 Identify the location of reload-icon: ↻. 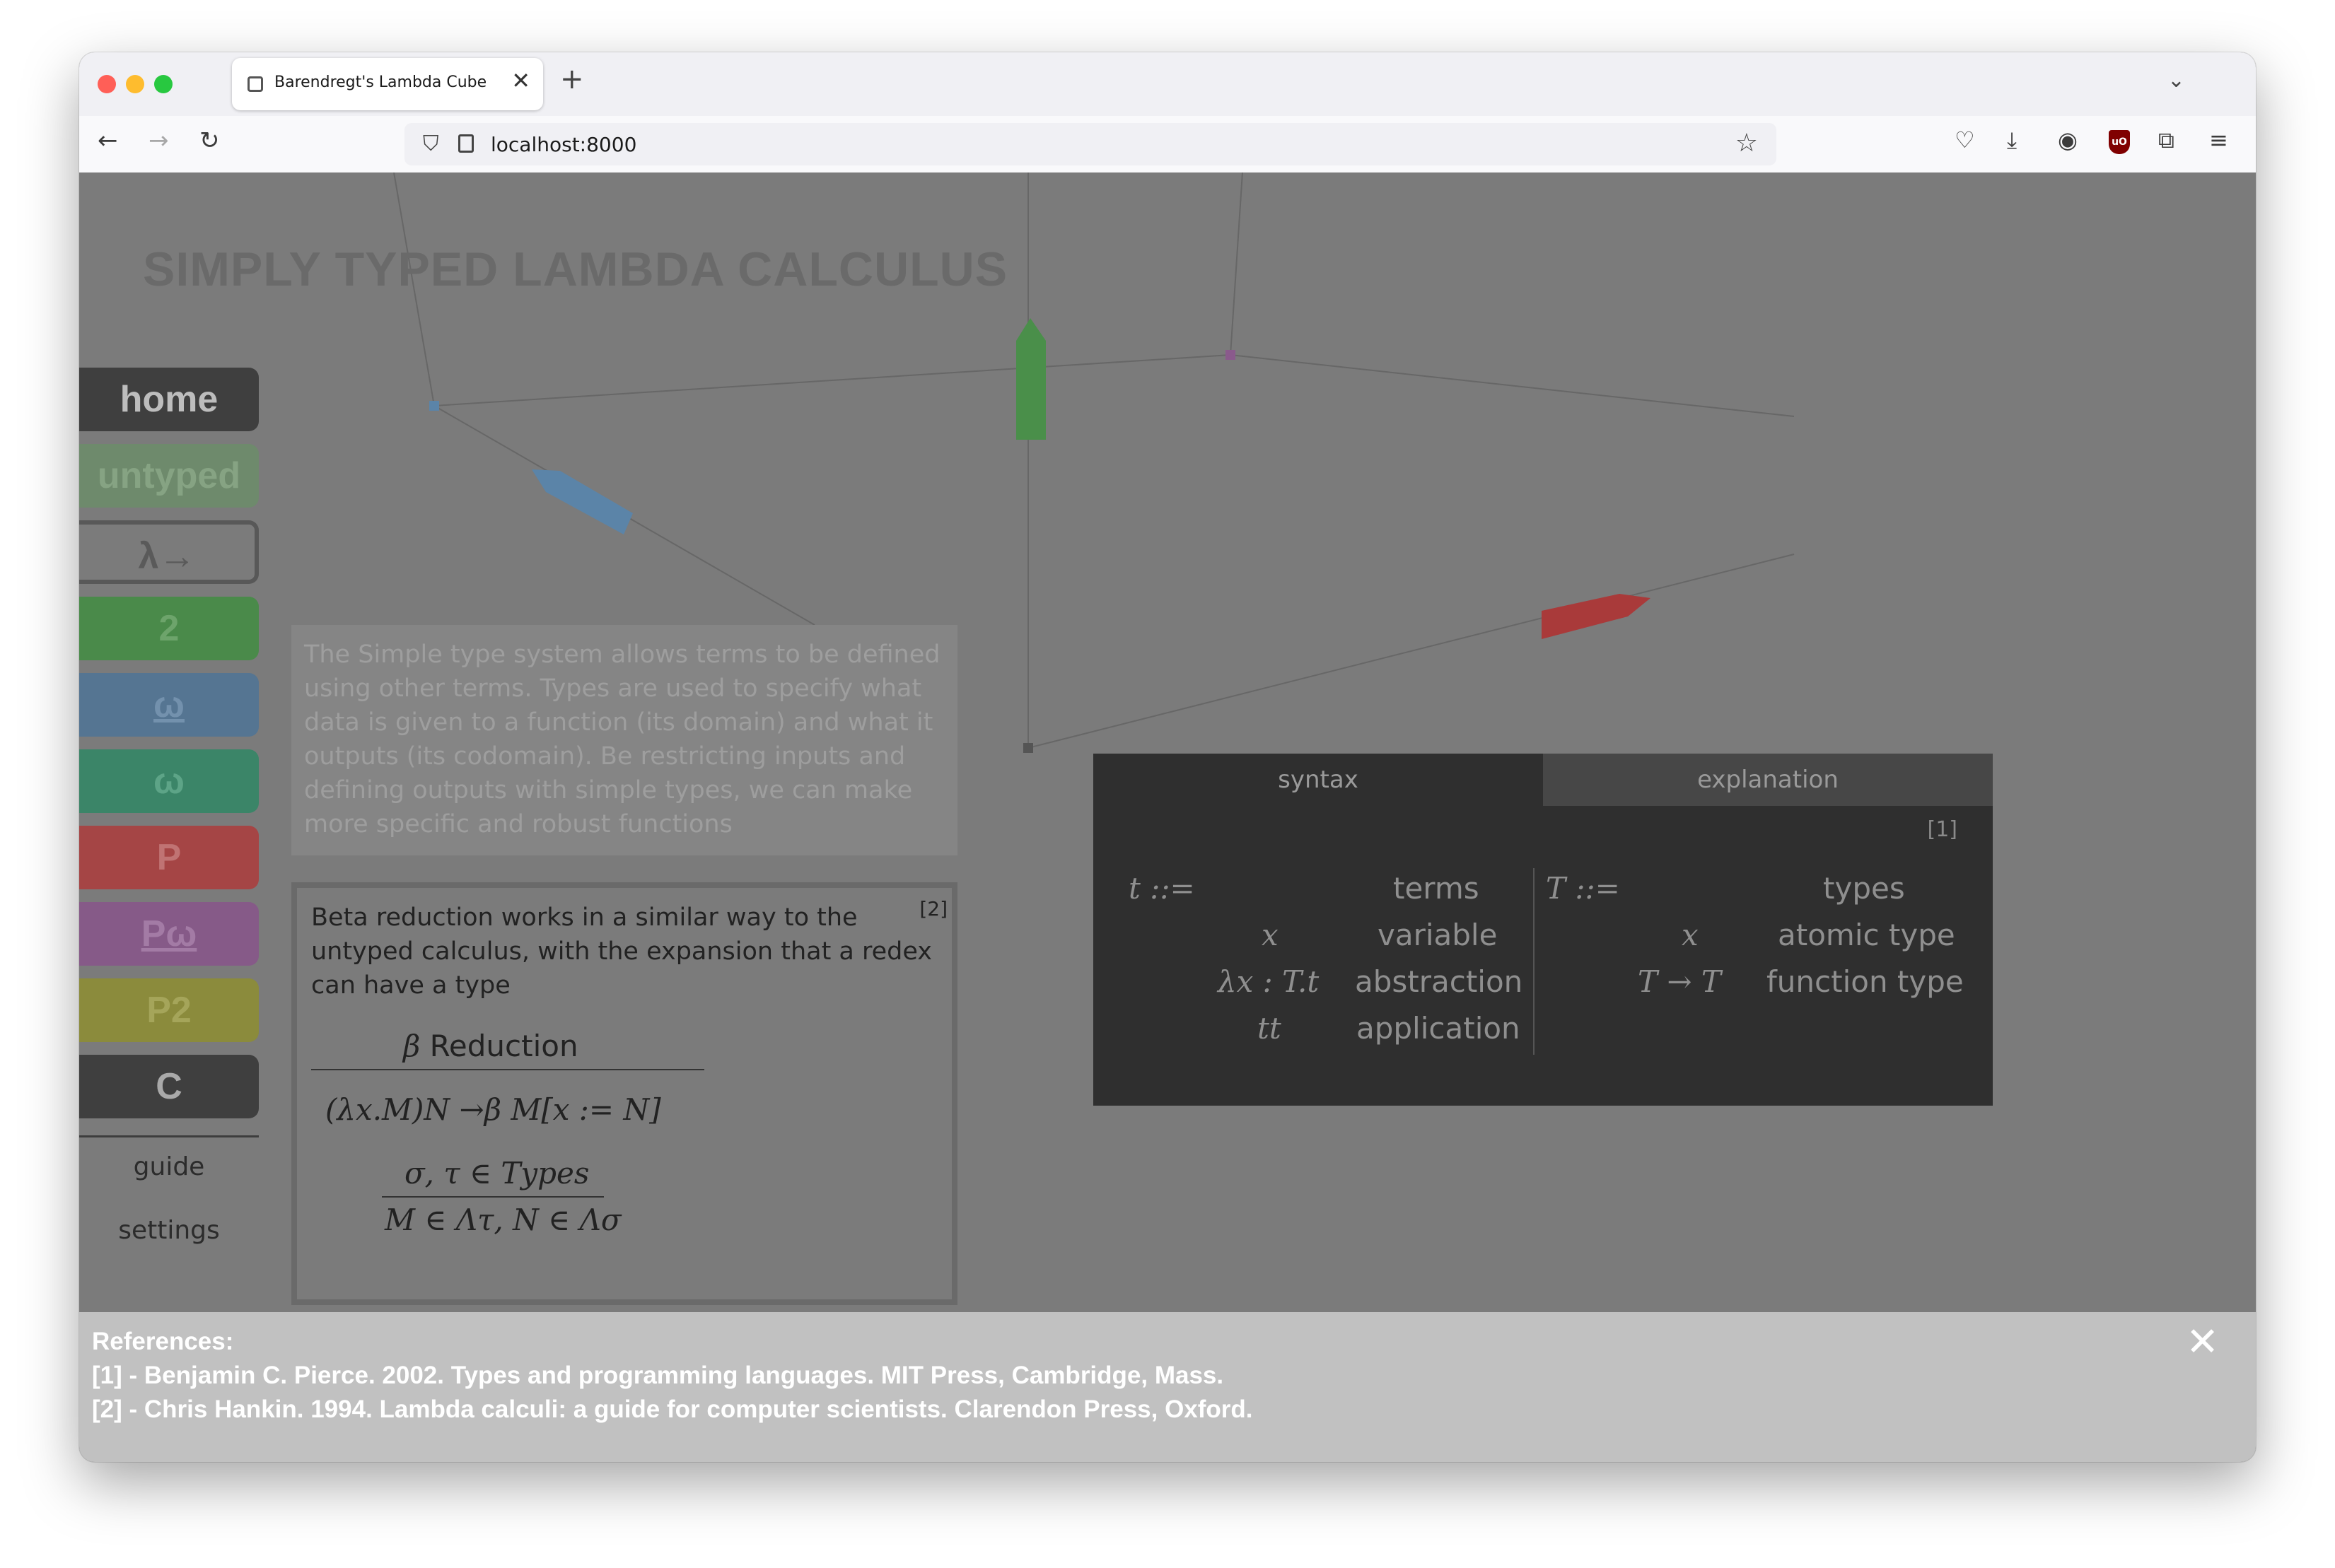
(209, 141).